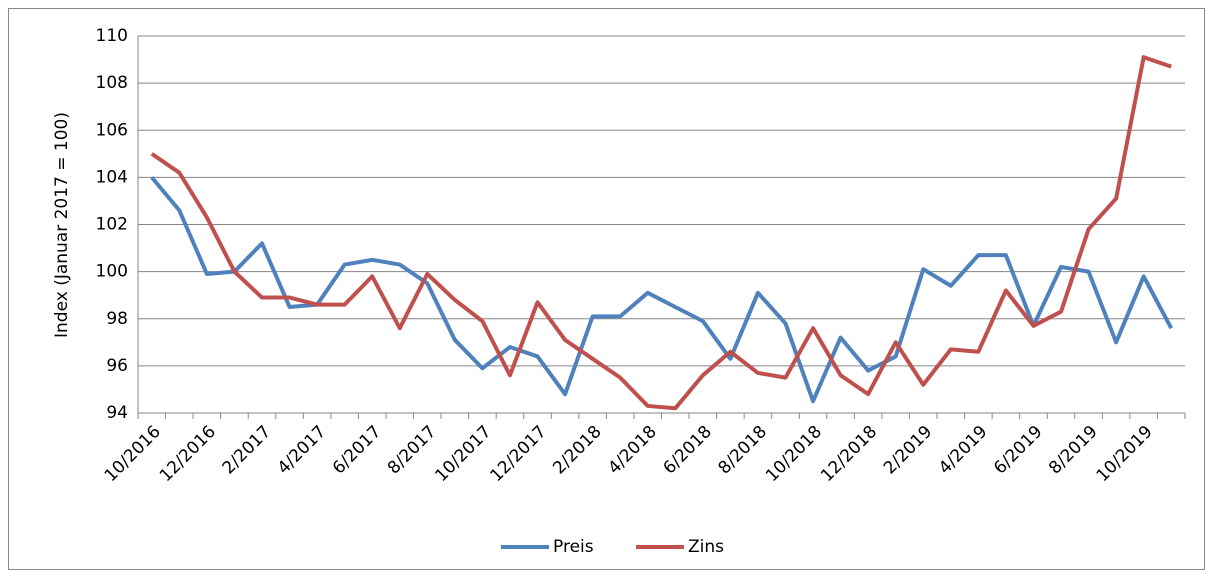 The height and width of the screenshot is (582, 1214). Describe the element at coordinates (573, 547) in the screenshot. I see `legend-label: Preis` at that location.